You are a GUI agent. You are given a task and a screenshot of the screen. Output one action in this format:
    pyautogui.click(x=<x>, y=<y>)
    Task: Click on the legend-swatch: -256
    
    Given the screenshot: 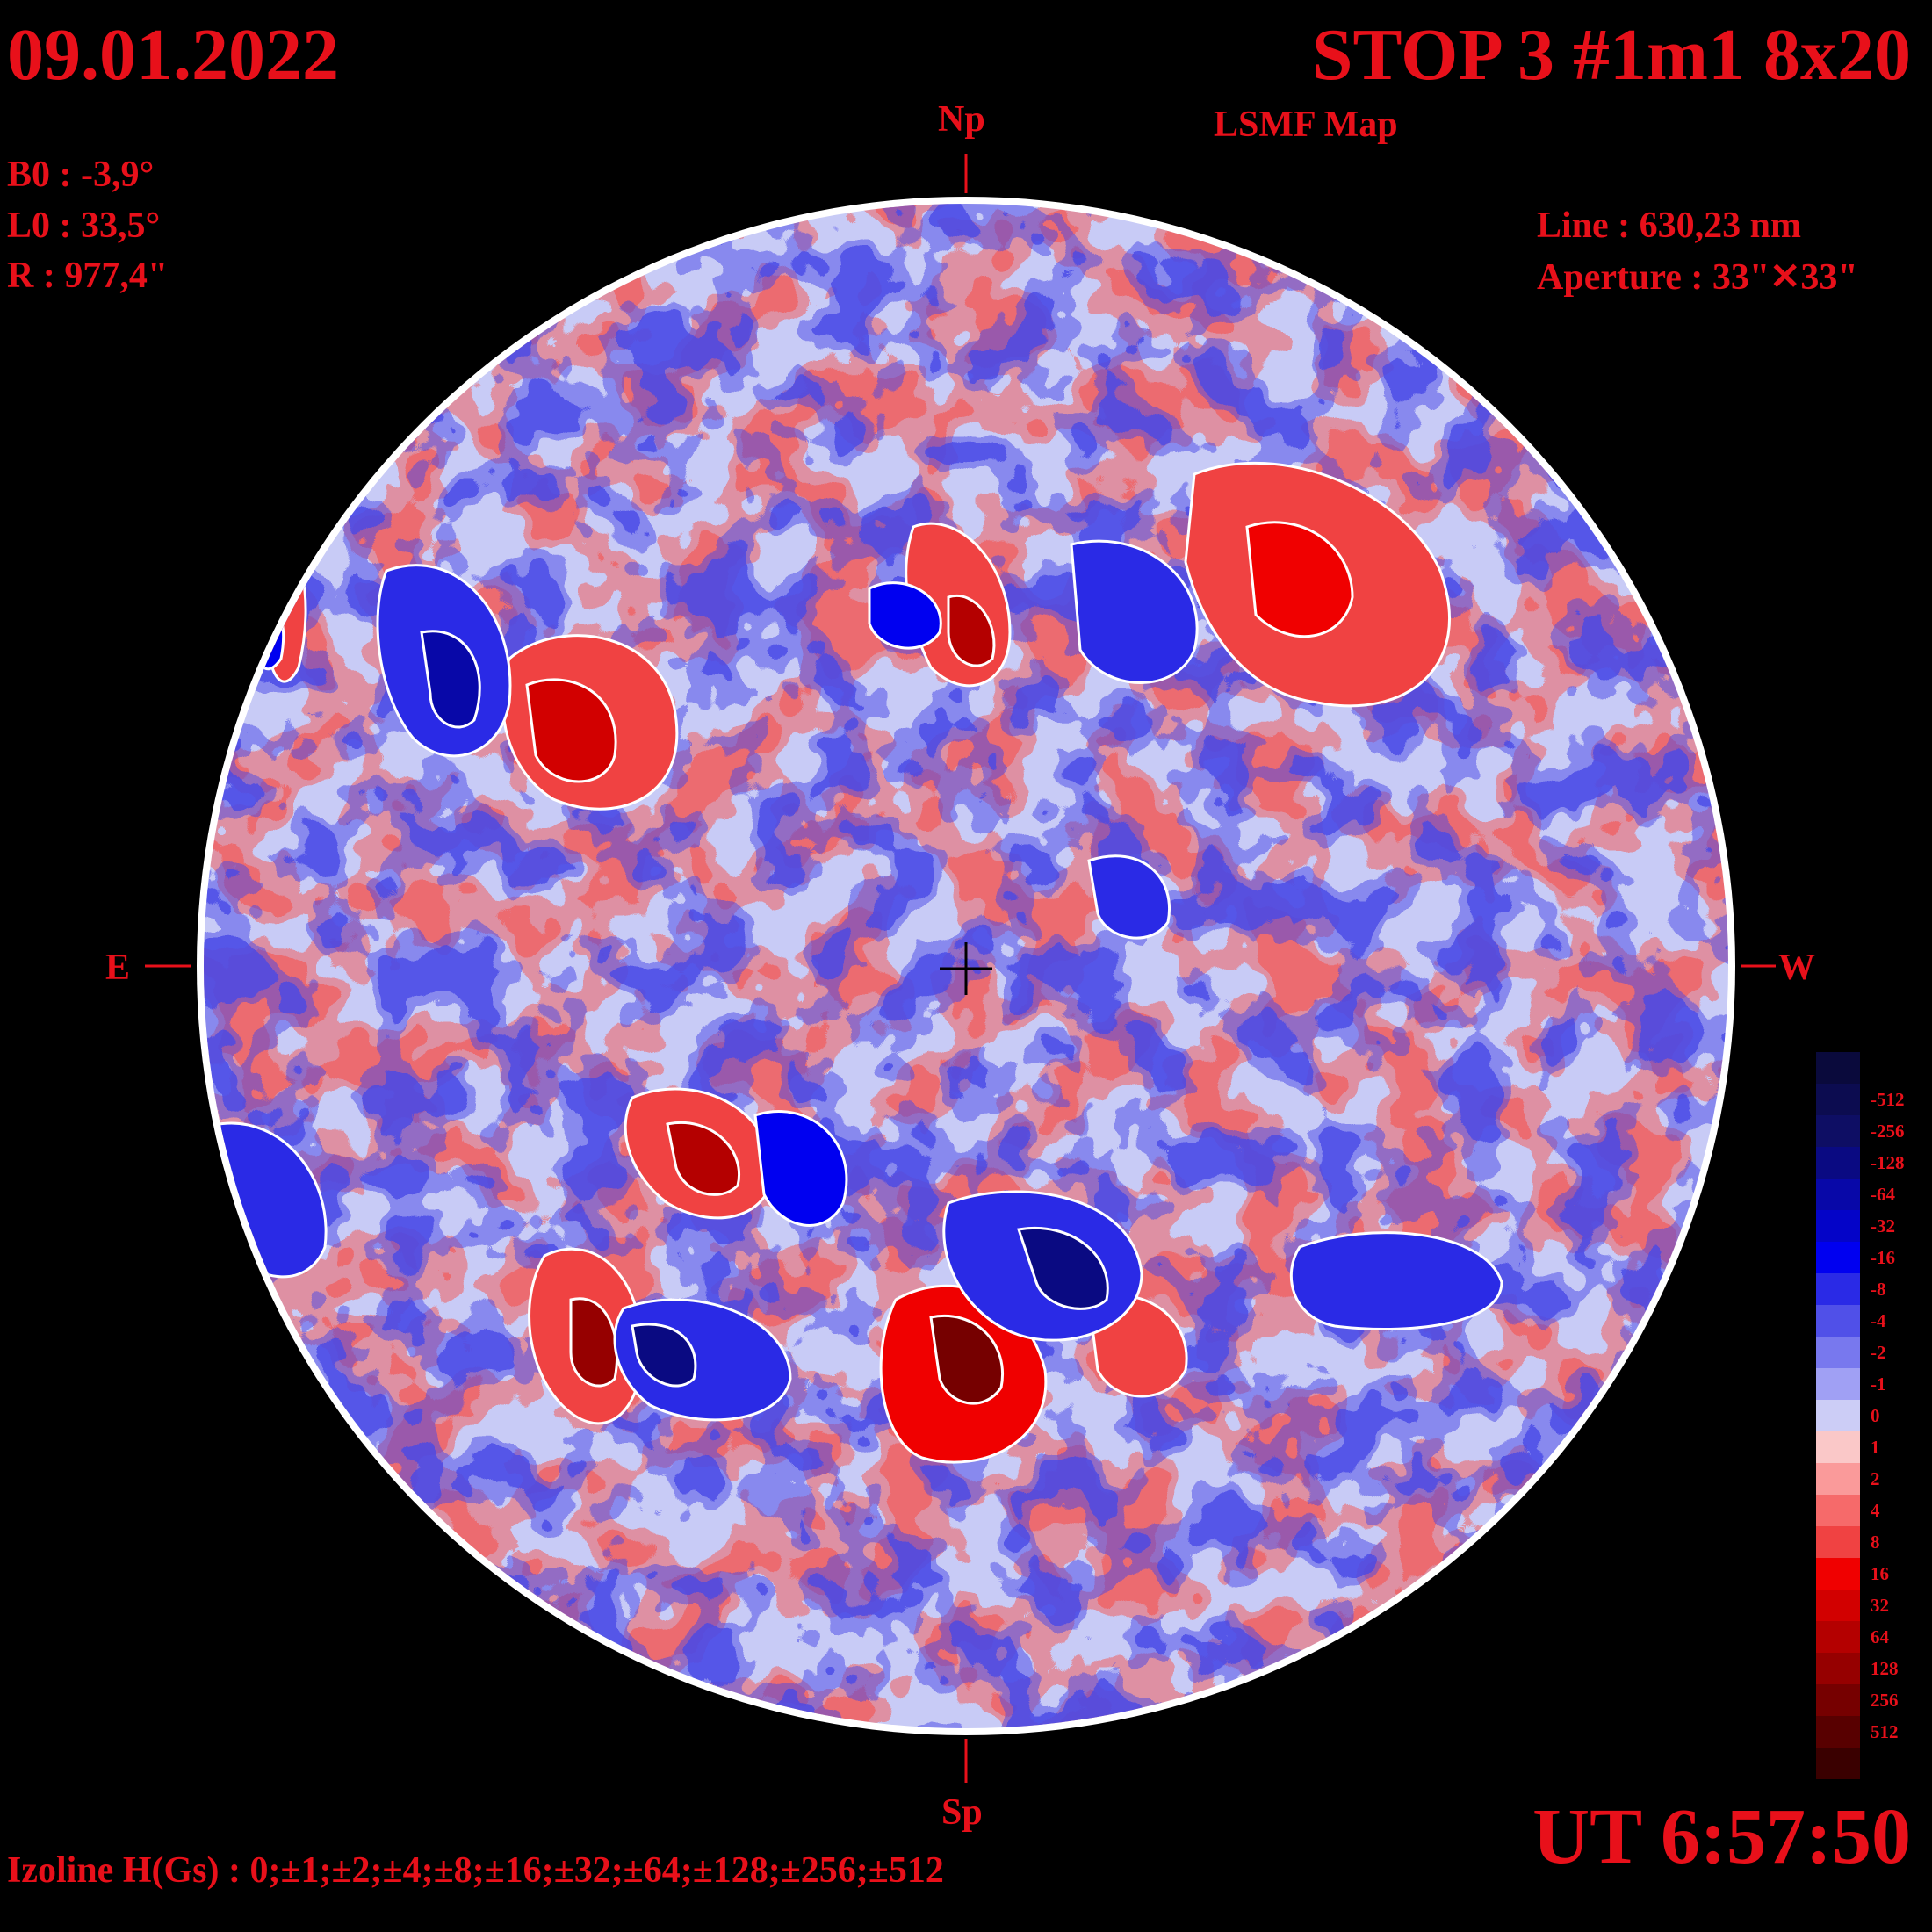 What is the action you would take?
    pyautogui.click(x=1861, y=1131)
    